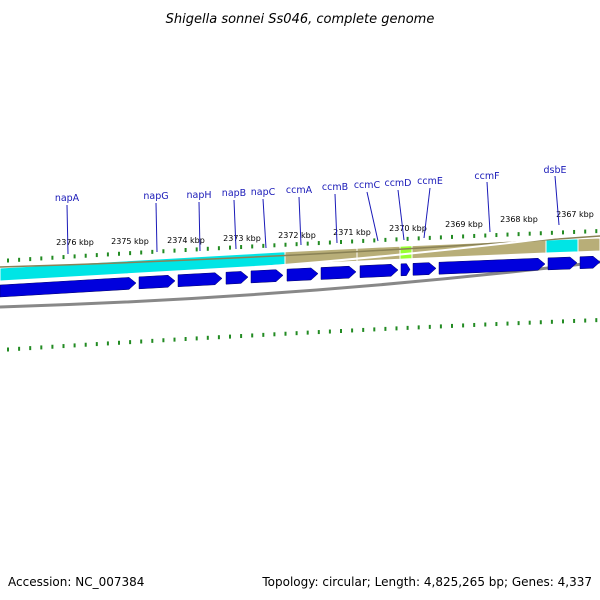 This screenshot has width=600, height=600. I want to click on ruler-label: 2373 kbp, so click(242, 238).